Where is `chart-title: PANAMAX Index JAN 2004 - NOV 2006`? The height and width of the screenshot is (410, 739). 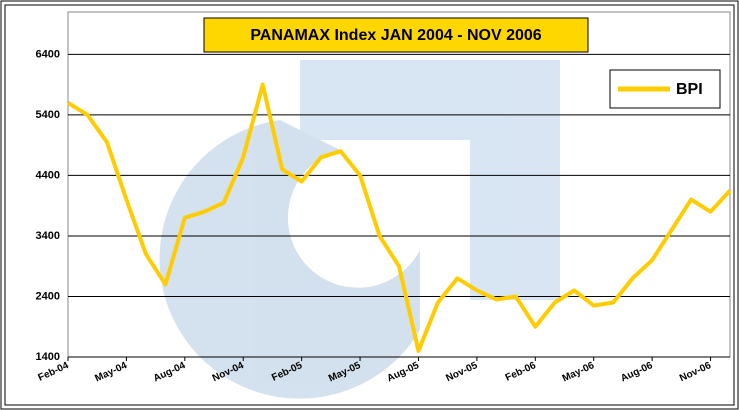
chart-title: PANAMAX Index JAN 2004 - NOV 2006 is located at coordinates (395, 35).